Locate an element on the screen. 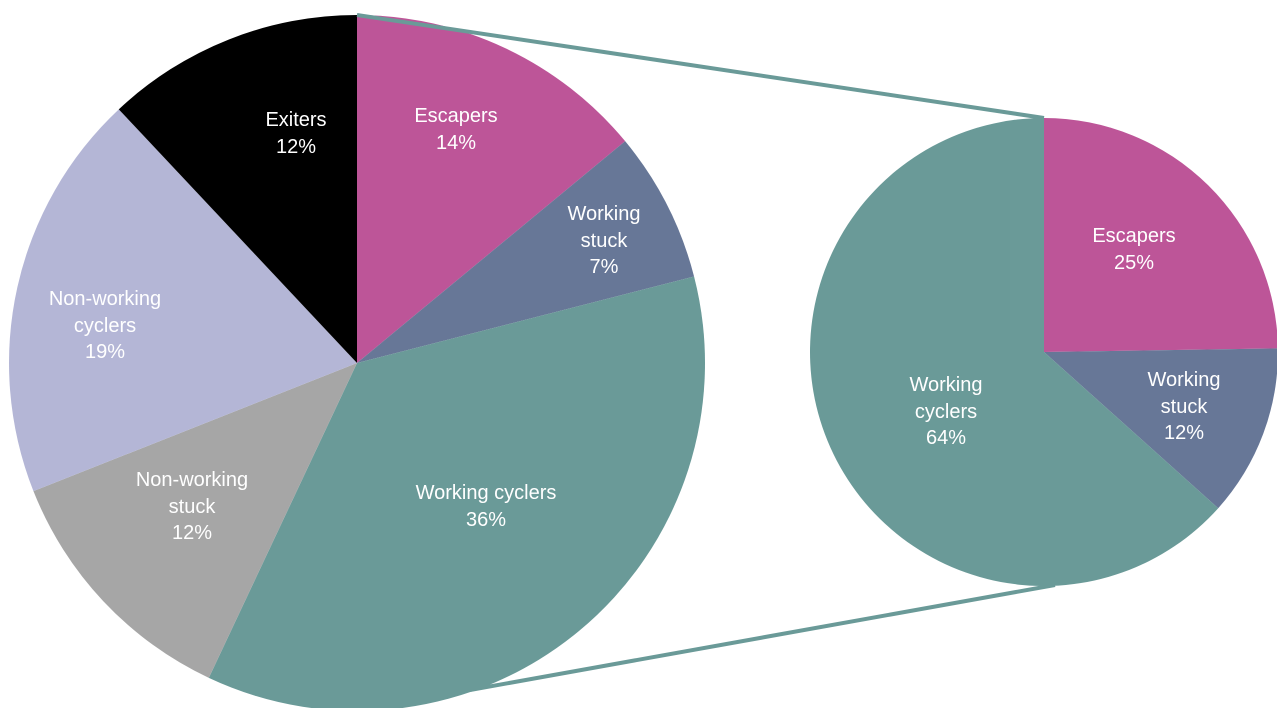 This screenshot has width=1277, height=708. slice-label: Non-working stuck 12% is located at coordinates (192, 507).